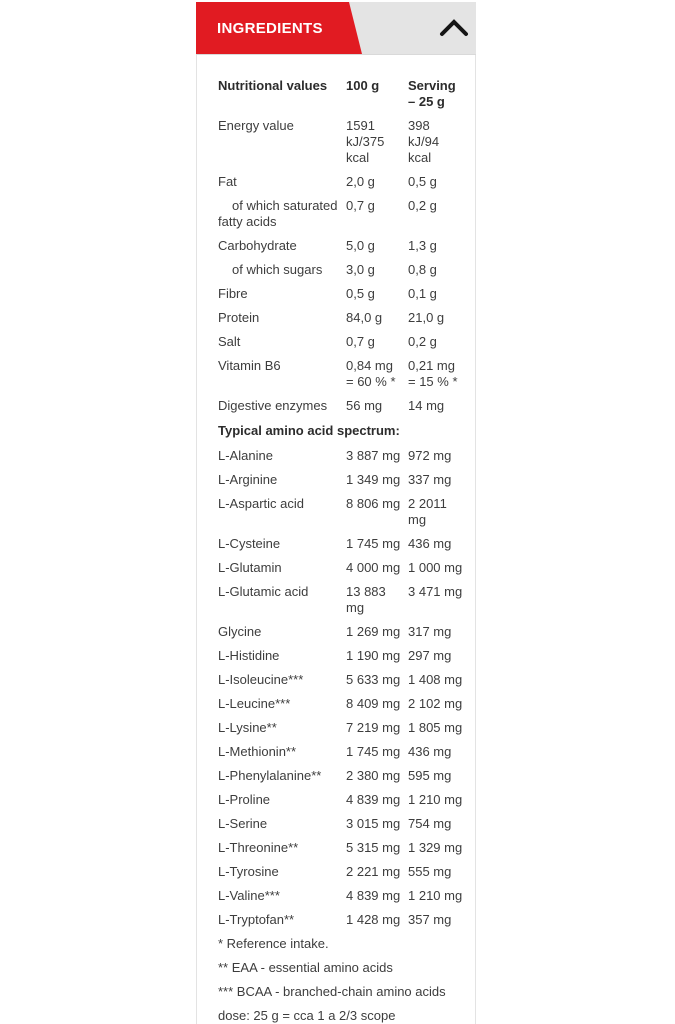 This screenshot has height=1024, width=675. Describe the element at coordinates (256, 125) in the screenshot. I see `row-label: Energy value` at that location.